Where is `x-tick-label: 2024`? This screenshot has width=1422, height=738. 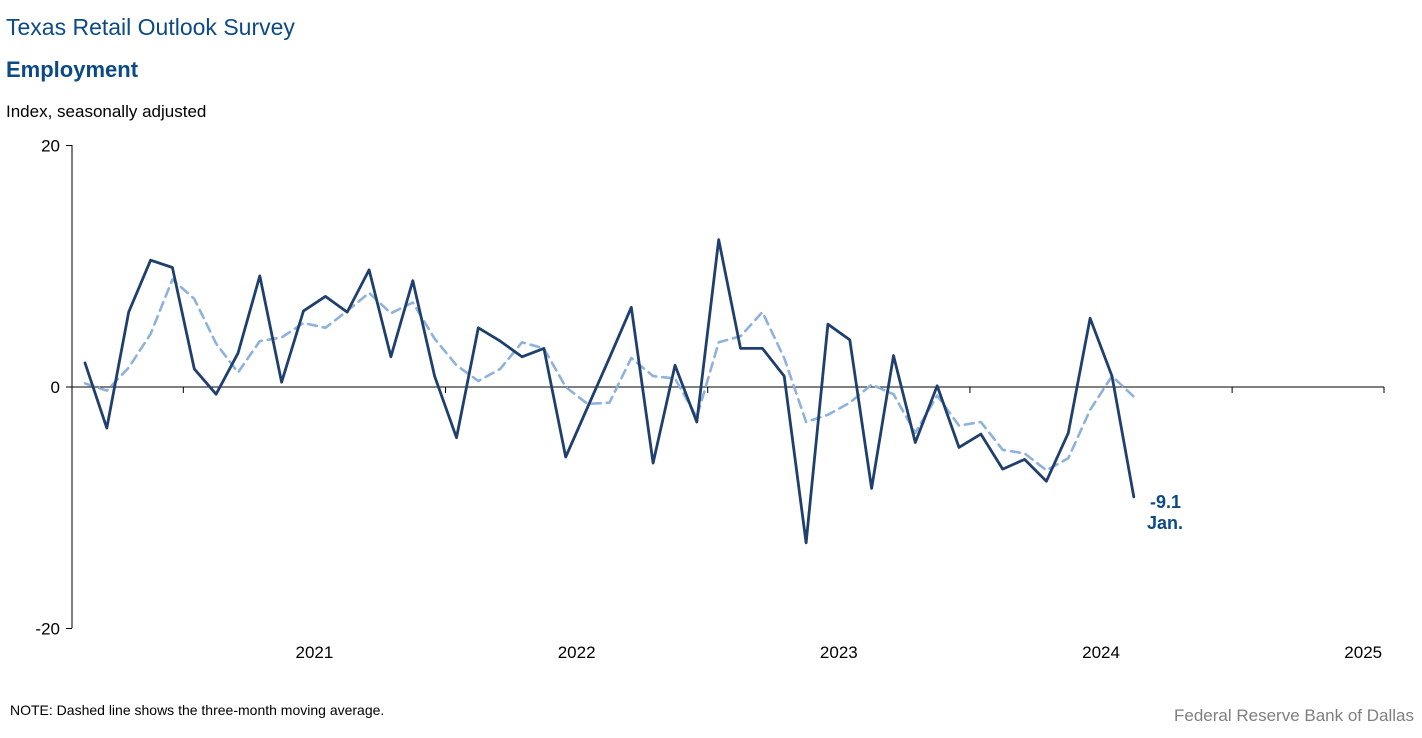 x-tick-label: 2024 is located at coordinates (1101, 652).